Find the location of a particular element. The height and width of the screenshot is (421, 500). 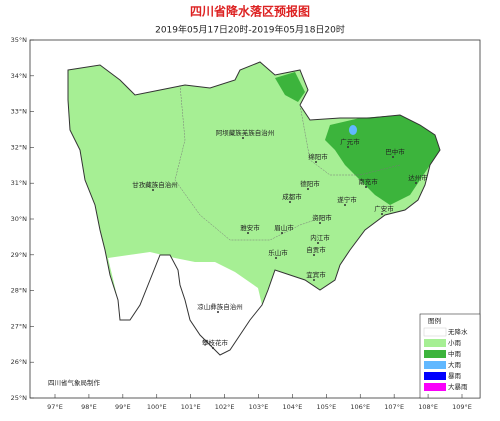

place-label: 攀枝花市 is located at coordinates (215, 342).